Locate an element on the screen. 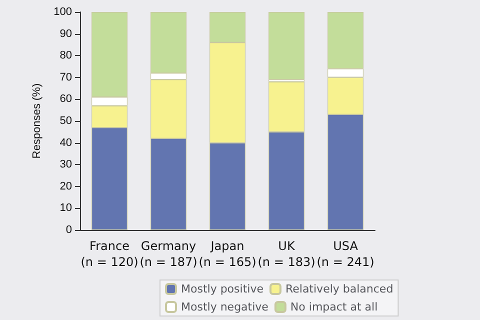  legend-label: Mostly positive is located at coordinates (222, 289).